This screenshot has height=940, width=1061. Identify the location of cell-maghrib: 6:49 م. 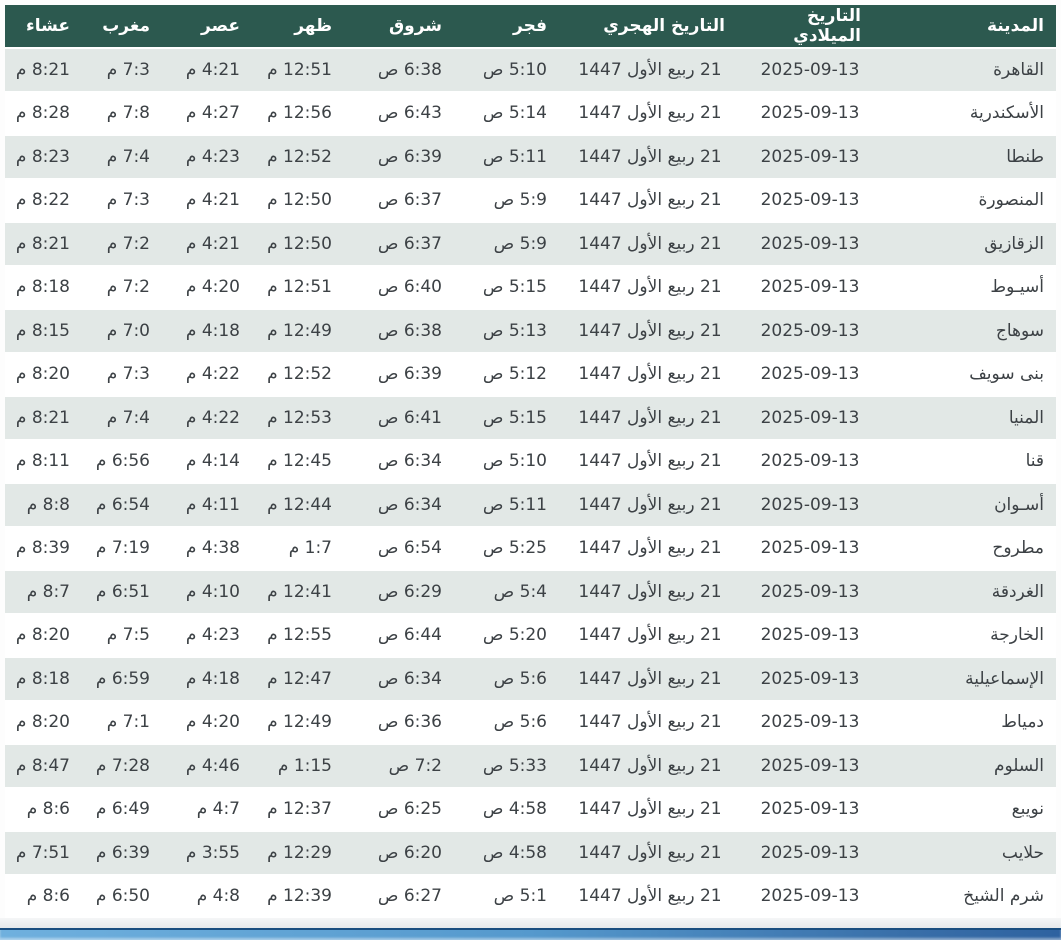
(128, 809).